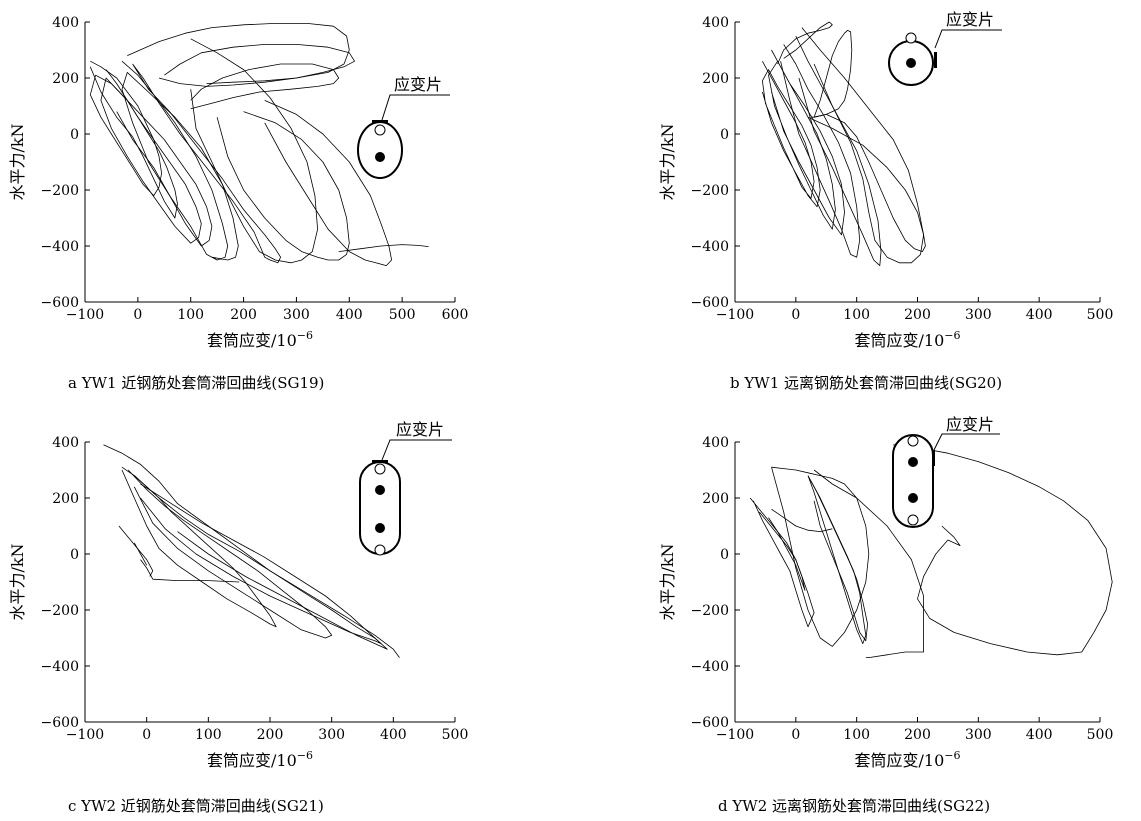 The height and width of the screenshot is (821, 1141). Describe the element at coordinates (854, 806) in the screenshot. I see `caption-d: d YW2 远离钢筋处套筒滞回曲线(SG22)` at that location.